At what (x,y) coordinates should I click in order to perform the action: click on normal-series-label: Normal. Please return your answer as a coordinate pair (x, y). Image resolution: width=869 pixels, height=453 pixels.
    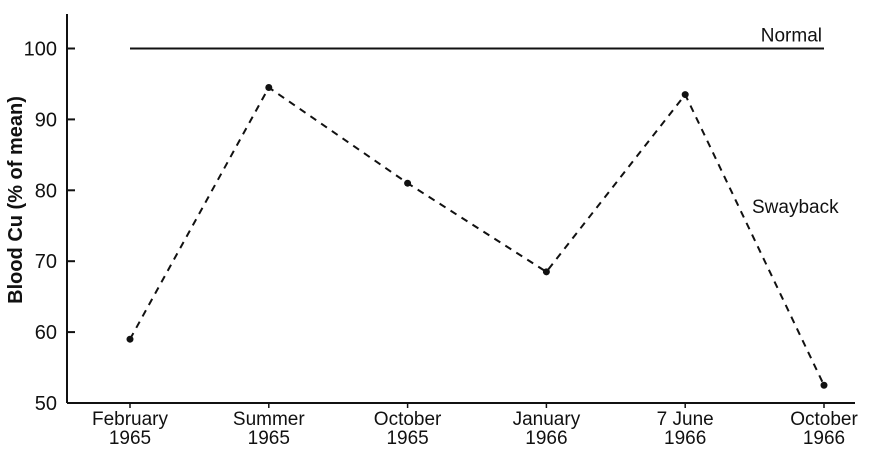
    Looking at the image, I should click on (791, 36).